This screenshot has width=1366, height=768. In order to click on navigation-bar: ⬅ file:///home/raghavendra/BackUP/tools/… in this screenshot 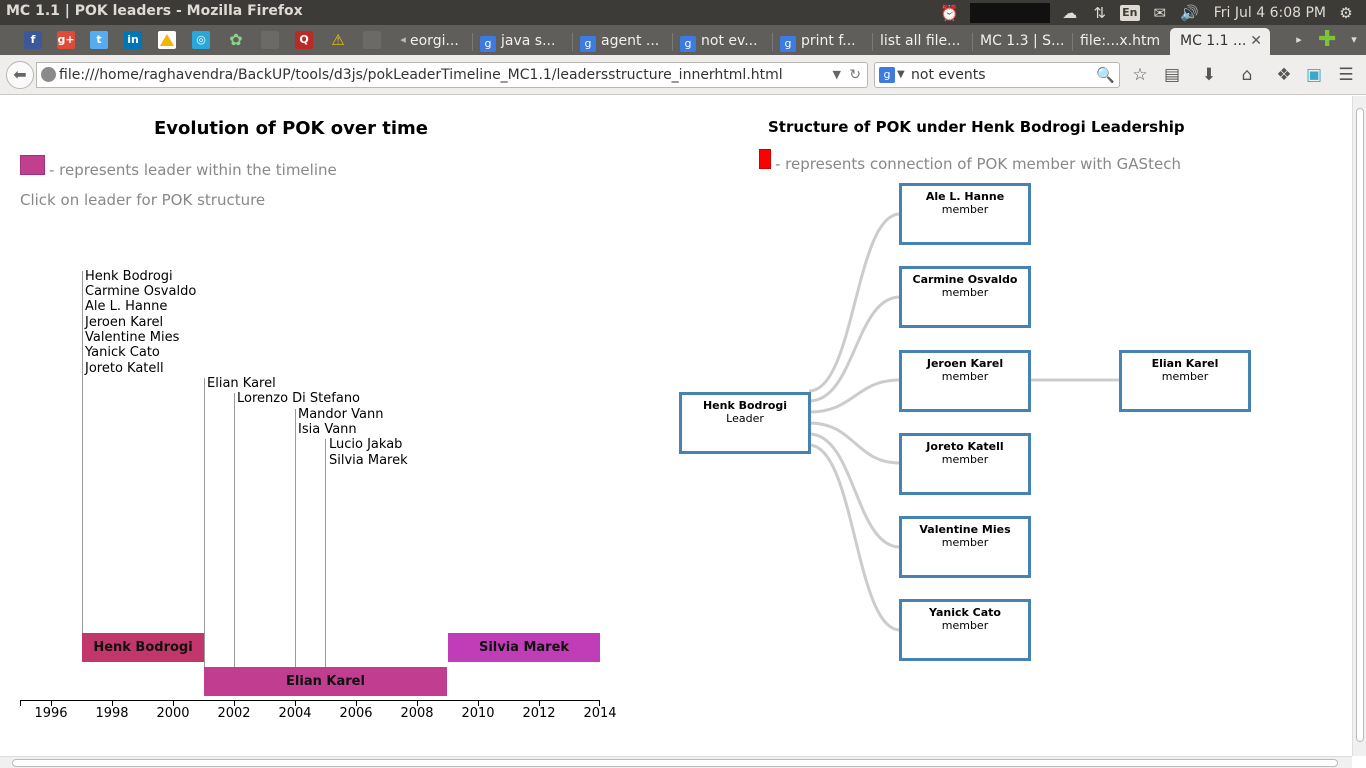, I will do `click(683, 75)`.